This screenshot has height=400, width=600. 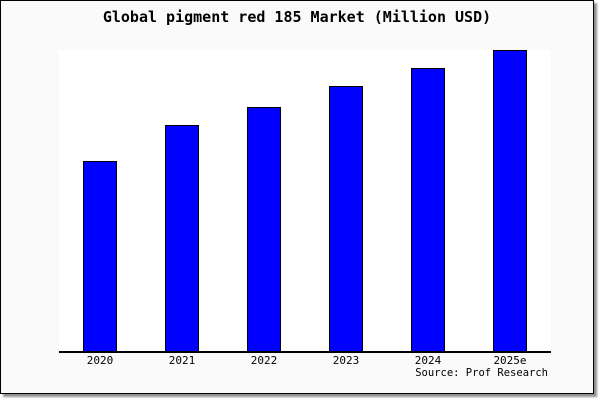 I want to click on bar-2021, so click(x=182, y=238).